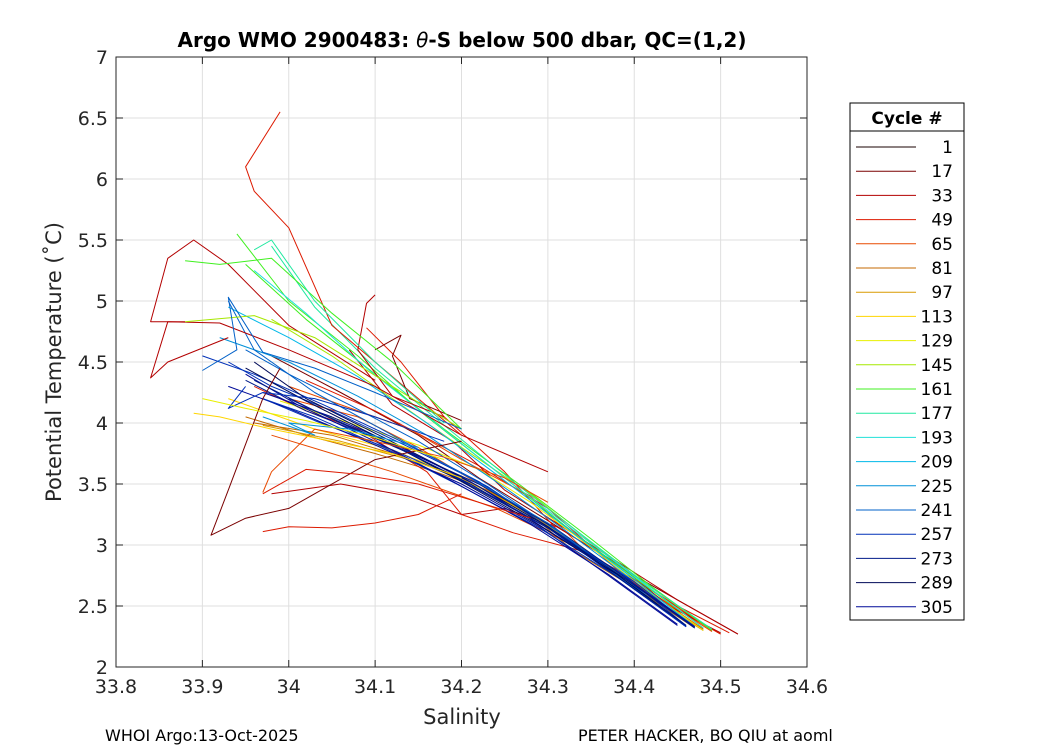 The width and height of the screenshot is (1050, 750). I want to click on y-tick-label: 2, so click(102, 668).